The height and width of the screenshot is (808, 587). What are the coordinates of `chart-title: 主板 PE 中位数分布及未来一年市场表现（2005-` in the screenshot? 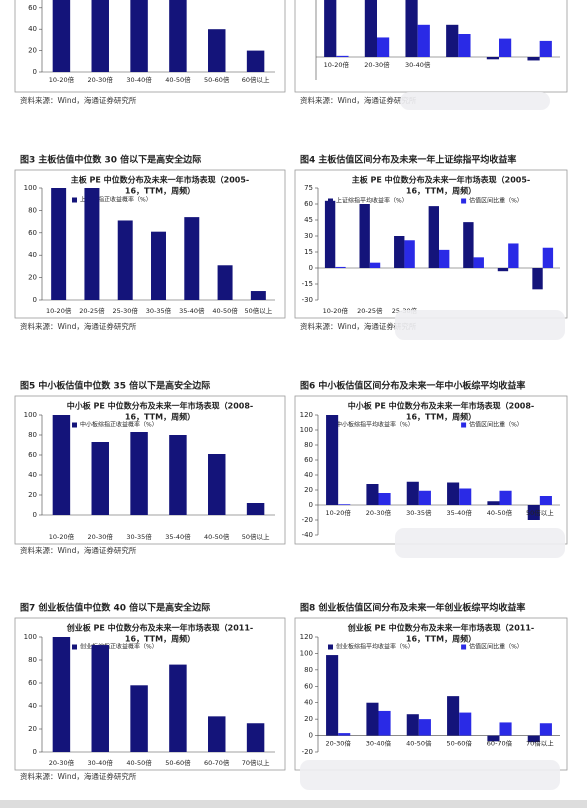 It's located at (441, 180).